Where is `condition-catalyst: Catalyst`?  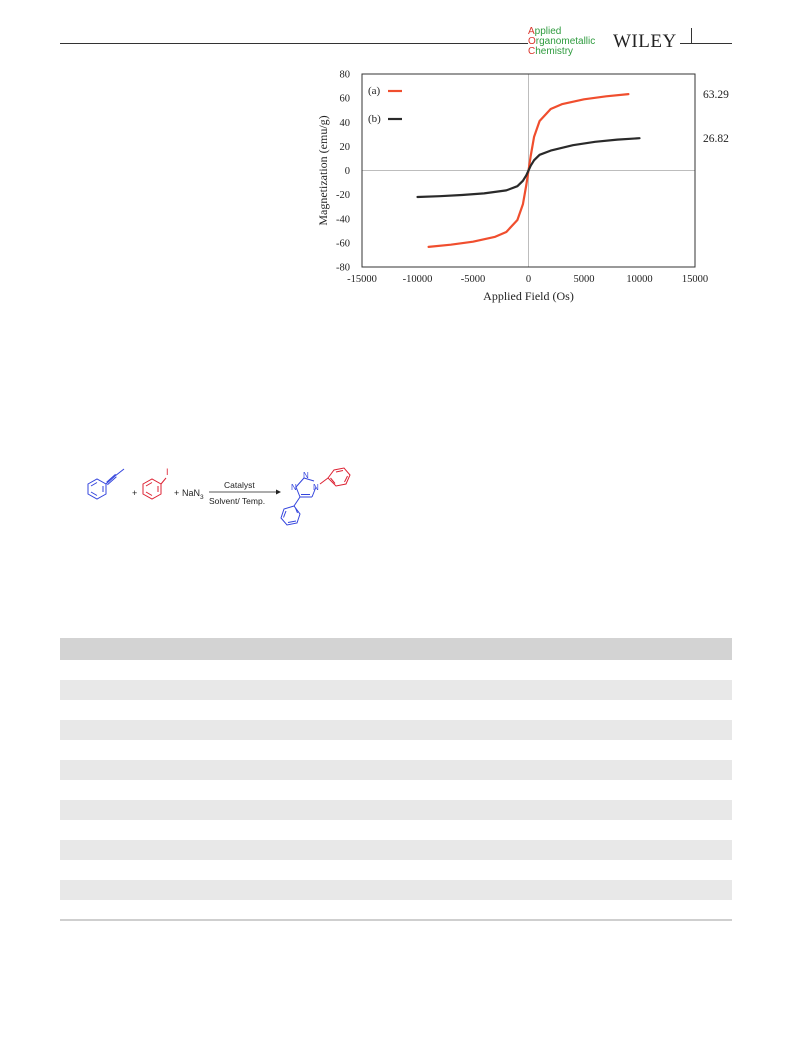
condition-catalyst: Catalyst is located at coordinates (239, 485).